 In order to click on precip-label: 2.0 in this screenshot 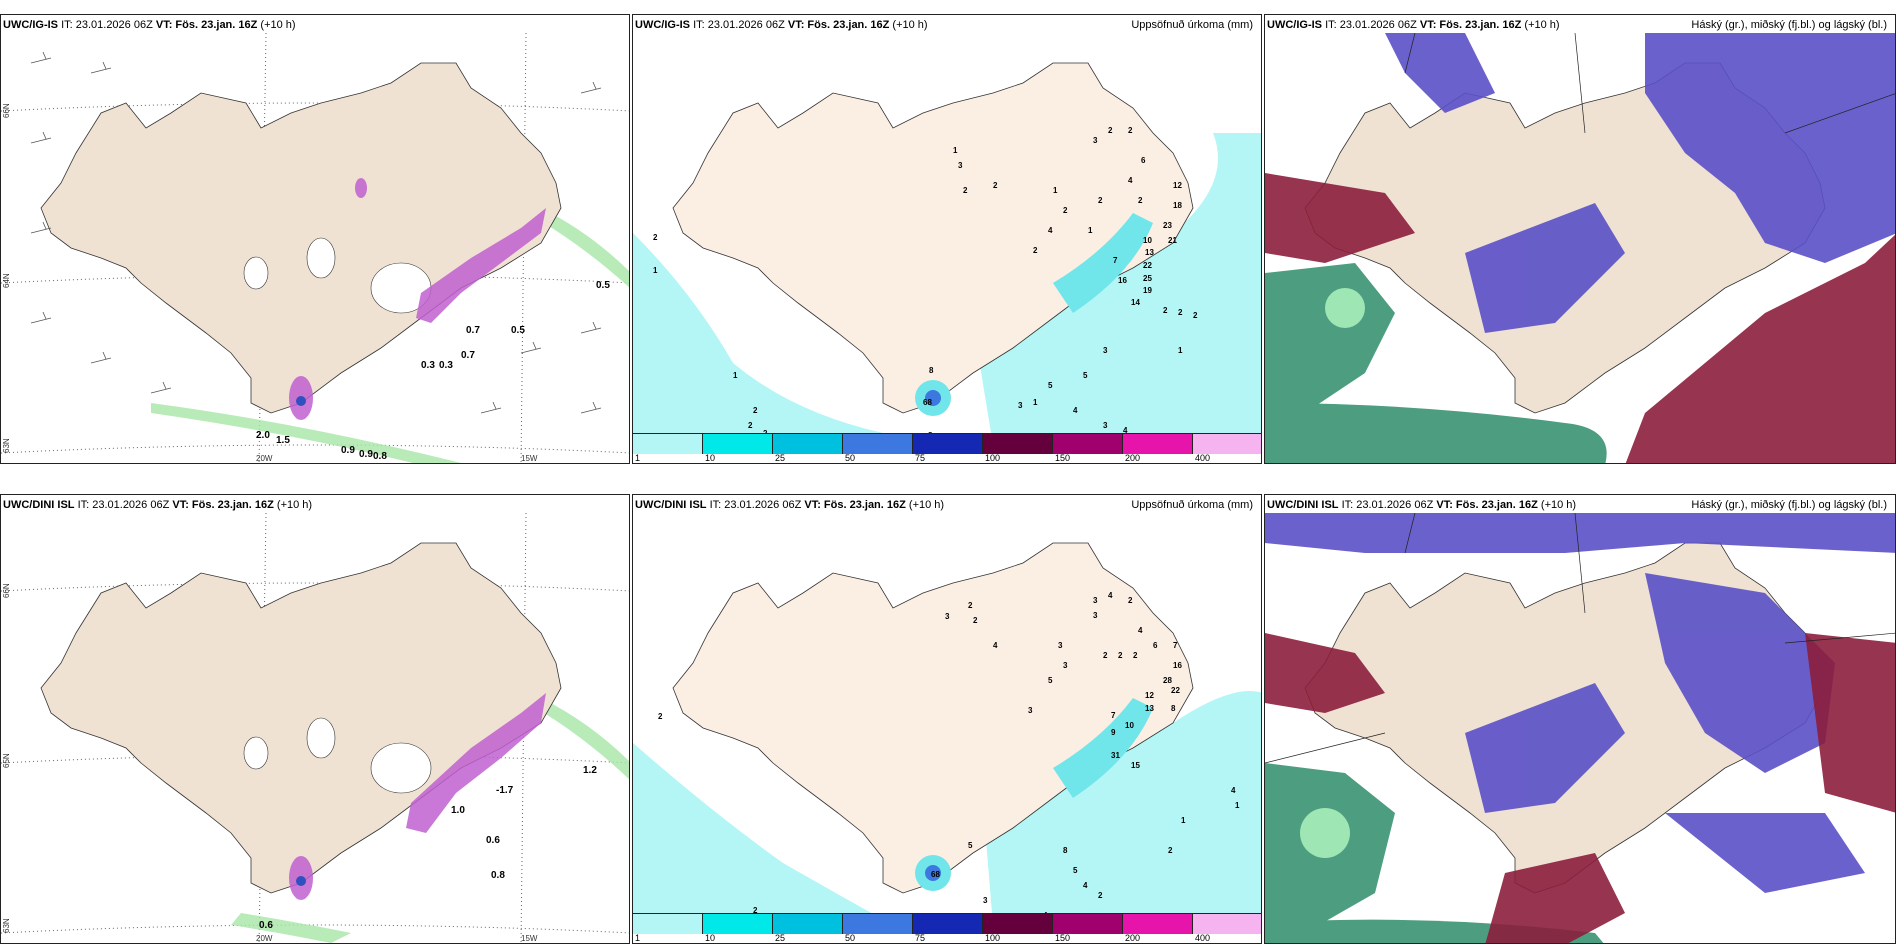, I will do `click(263, 435)`.